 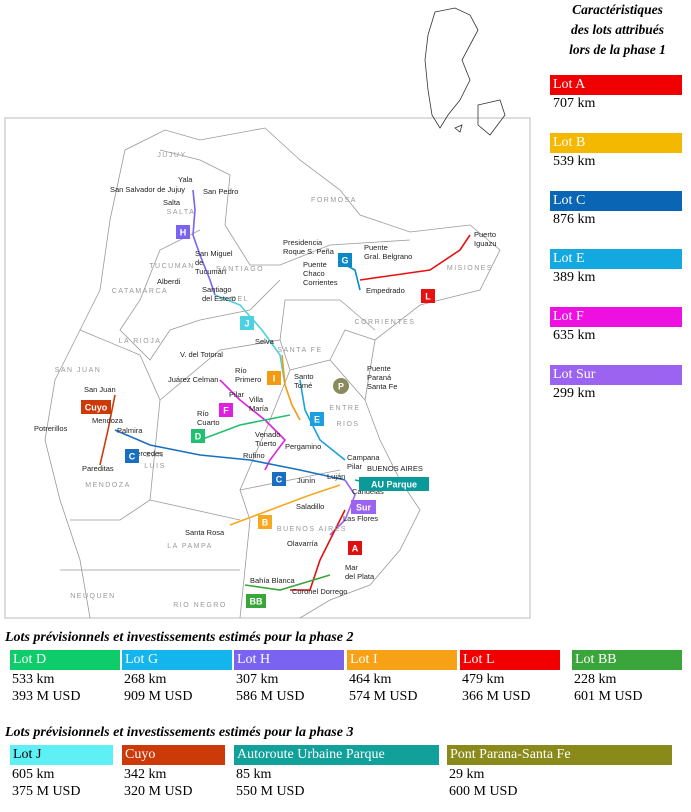 What do you see at coordinates (319, 591) in the screenshot?
I see `city-label: Coronel Dorrego` at bounding box center [319, 591].